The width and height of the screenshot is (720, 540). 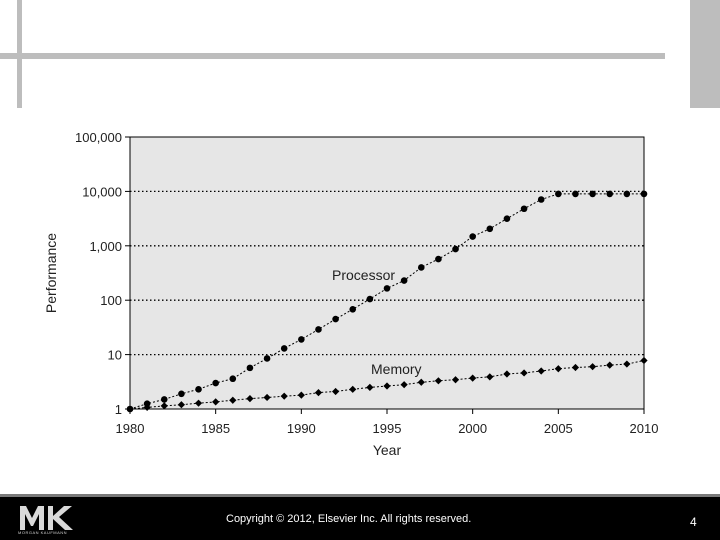 What do you see at coordinates (387, 450) in the screenshot?
I see `x-axis-label: Year` at bounding box center [387, 450].